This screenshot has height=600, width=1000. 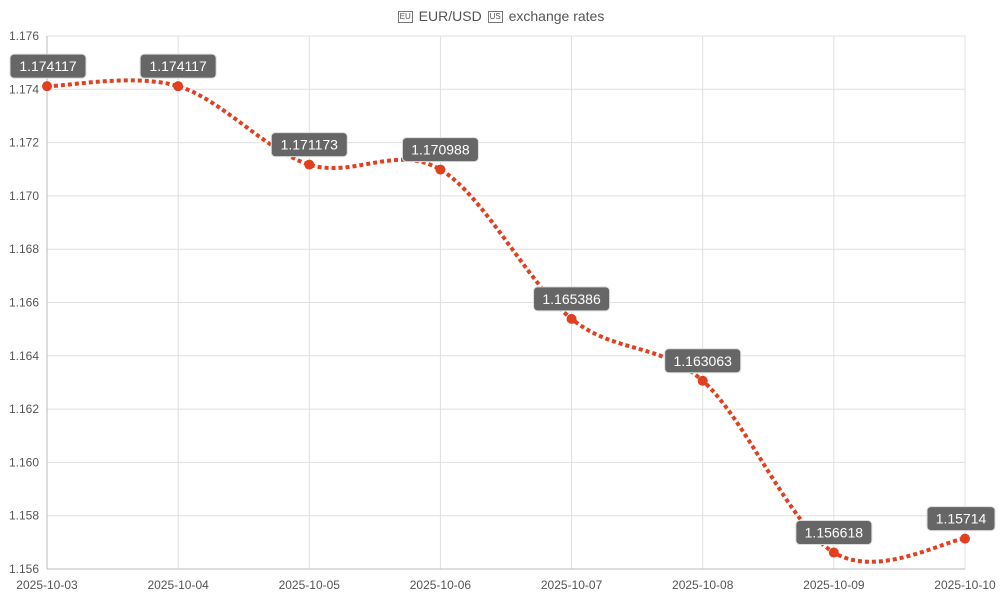 I want to click on y-tick-label: 1.160, so click(x=24, y=462).